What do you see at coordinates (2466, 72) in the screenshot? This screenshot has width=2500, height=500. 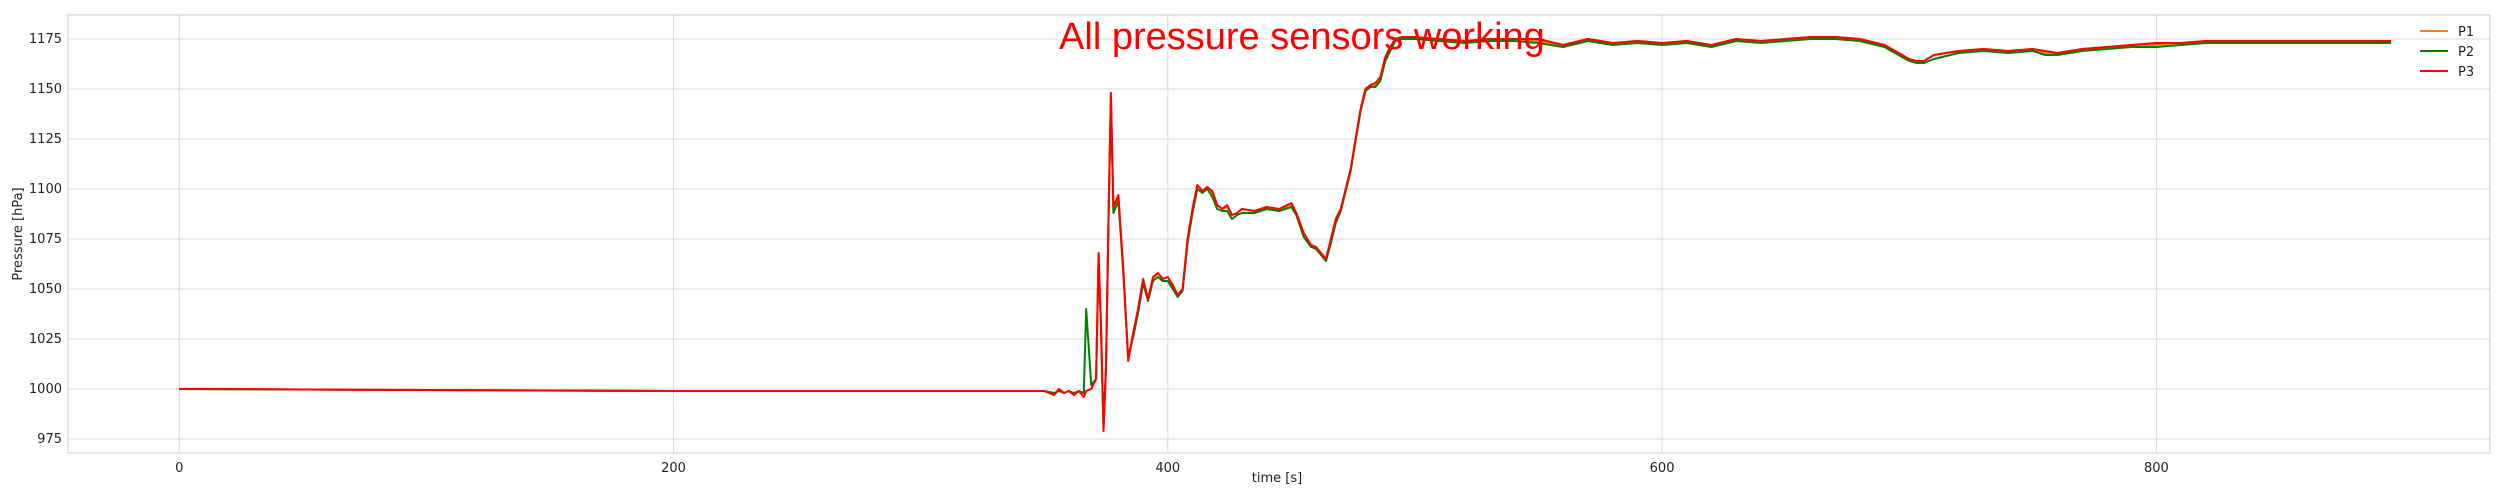 I see `legend-label-p3: P3` at bounding box center [2466, 72].